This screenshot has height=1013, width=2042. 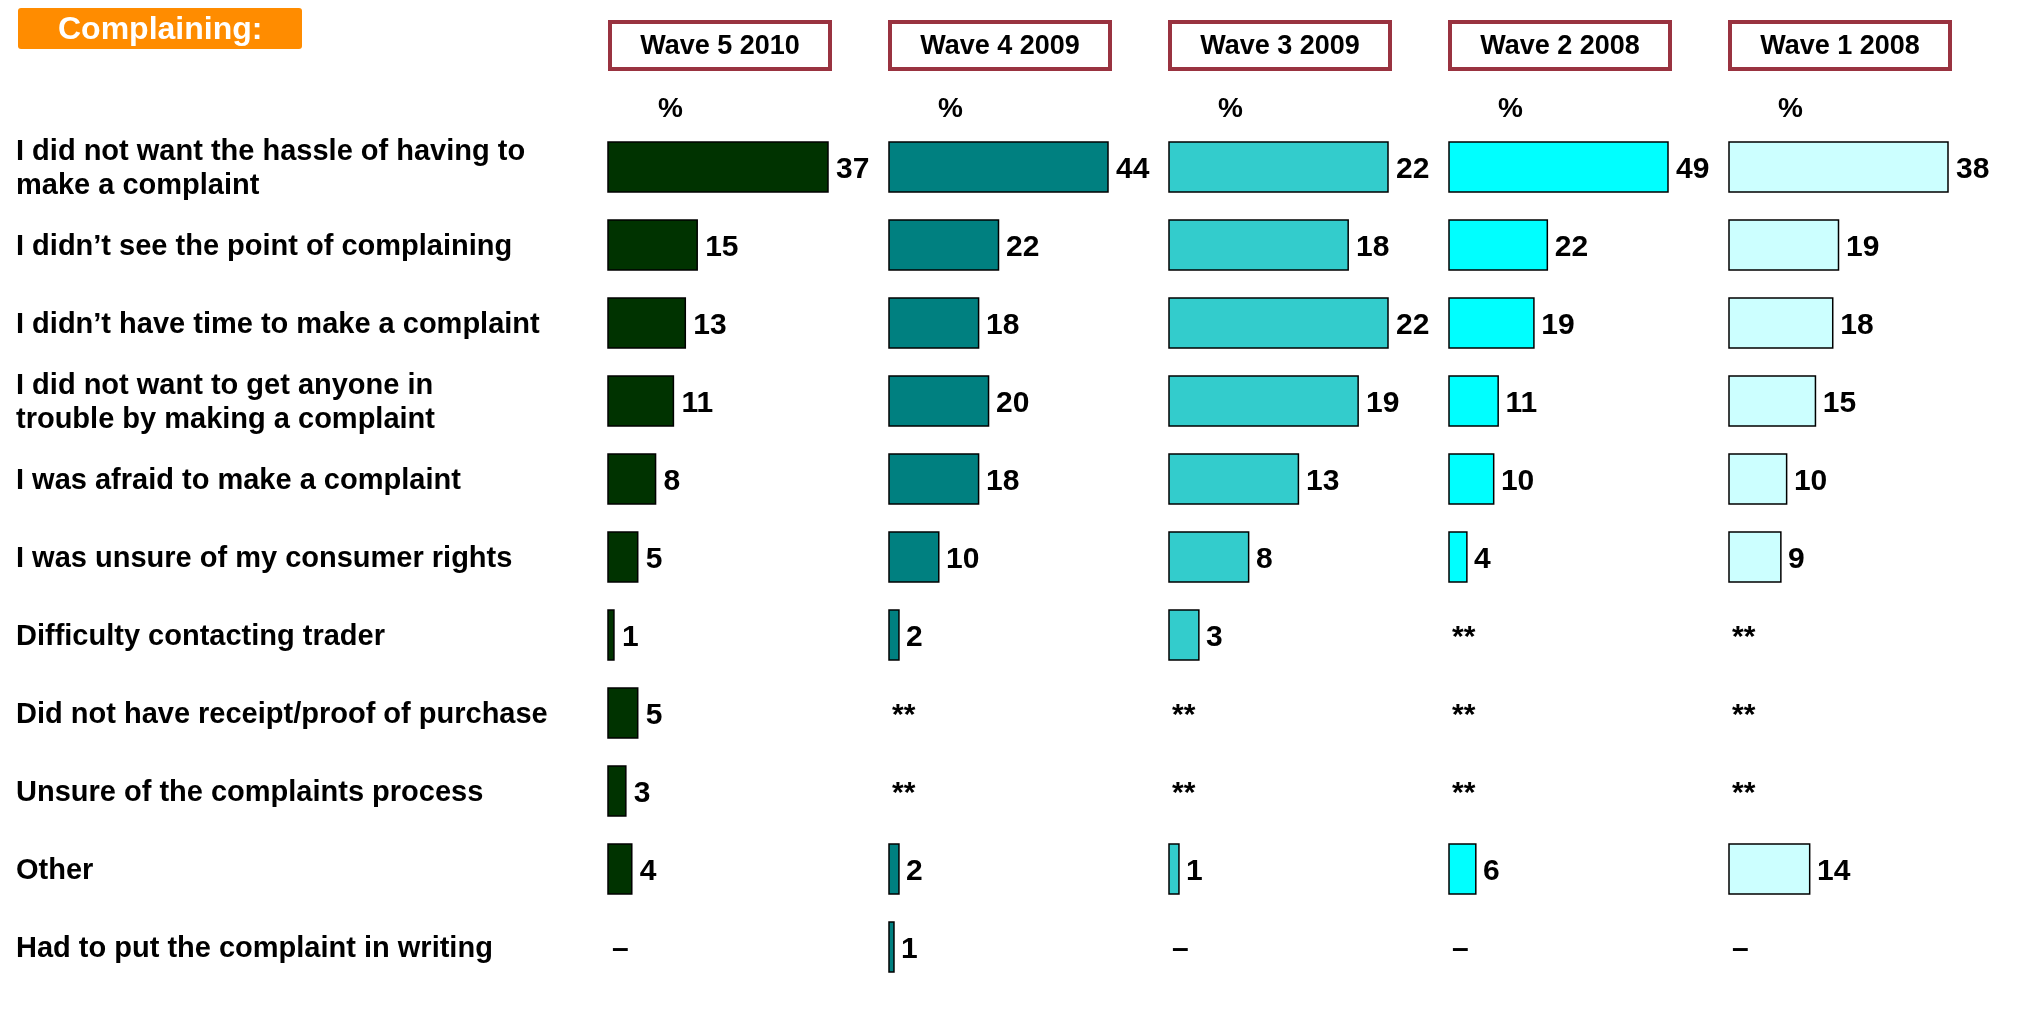 I want to click on y-tick-label: I did not want to get anyone in trouble by making a complaint, so click(x=226, y=401).